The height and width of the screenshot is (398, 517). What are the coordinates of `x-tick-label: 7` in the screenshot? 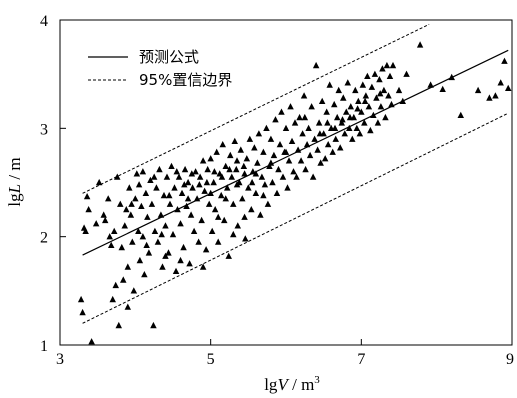 It's located at (361, 359).